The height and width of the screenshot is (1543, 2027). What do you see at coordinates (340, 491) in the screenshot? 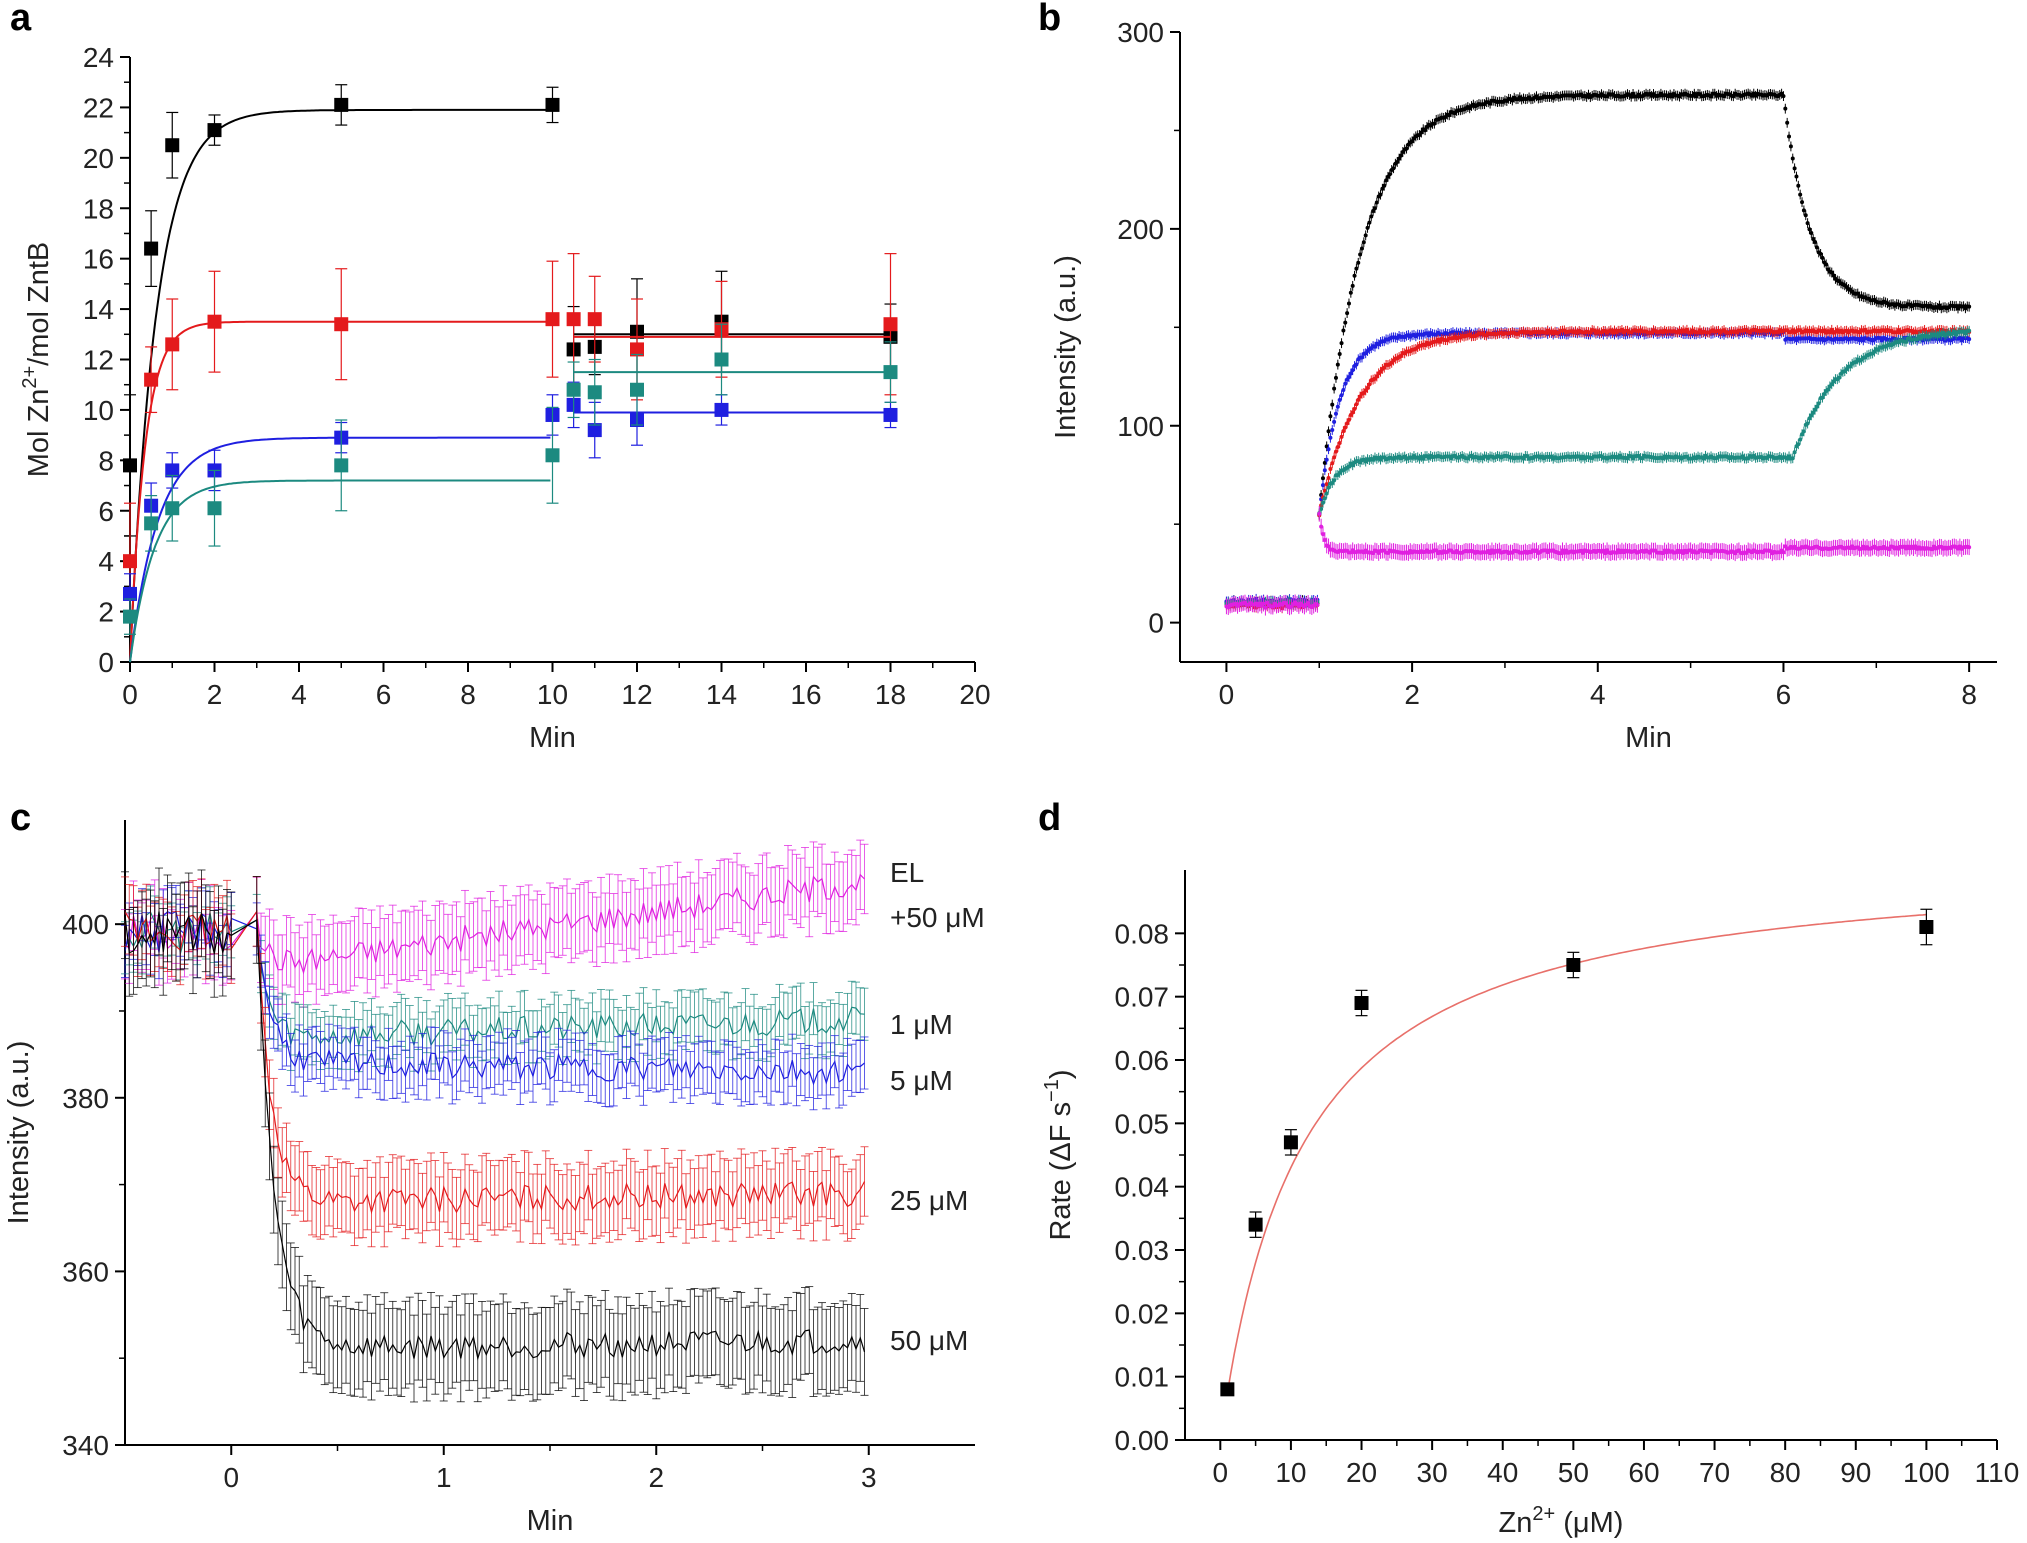
I see `fit-curve-red` at bounding box center [340, 491].